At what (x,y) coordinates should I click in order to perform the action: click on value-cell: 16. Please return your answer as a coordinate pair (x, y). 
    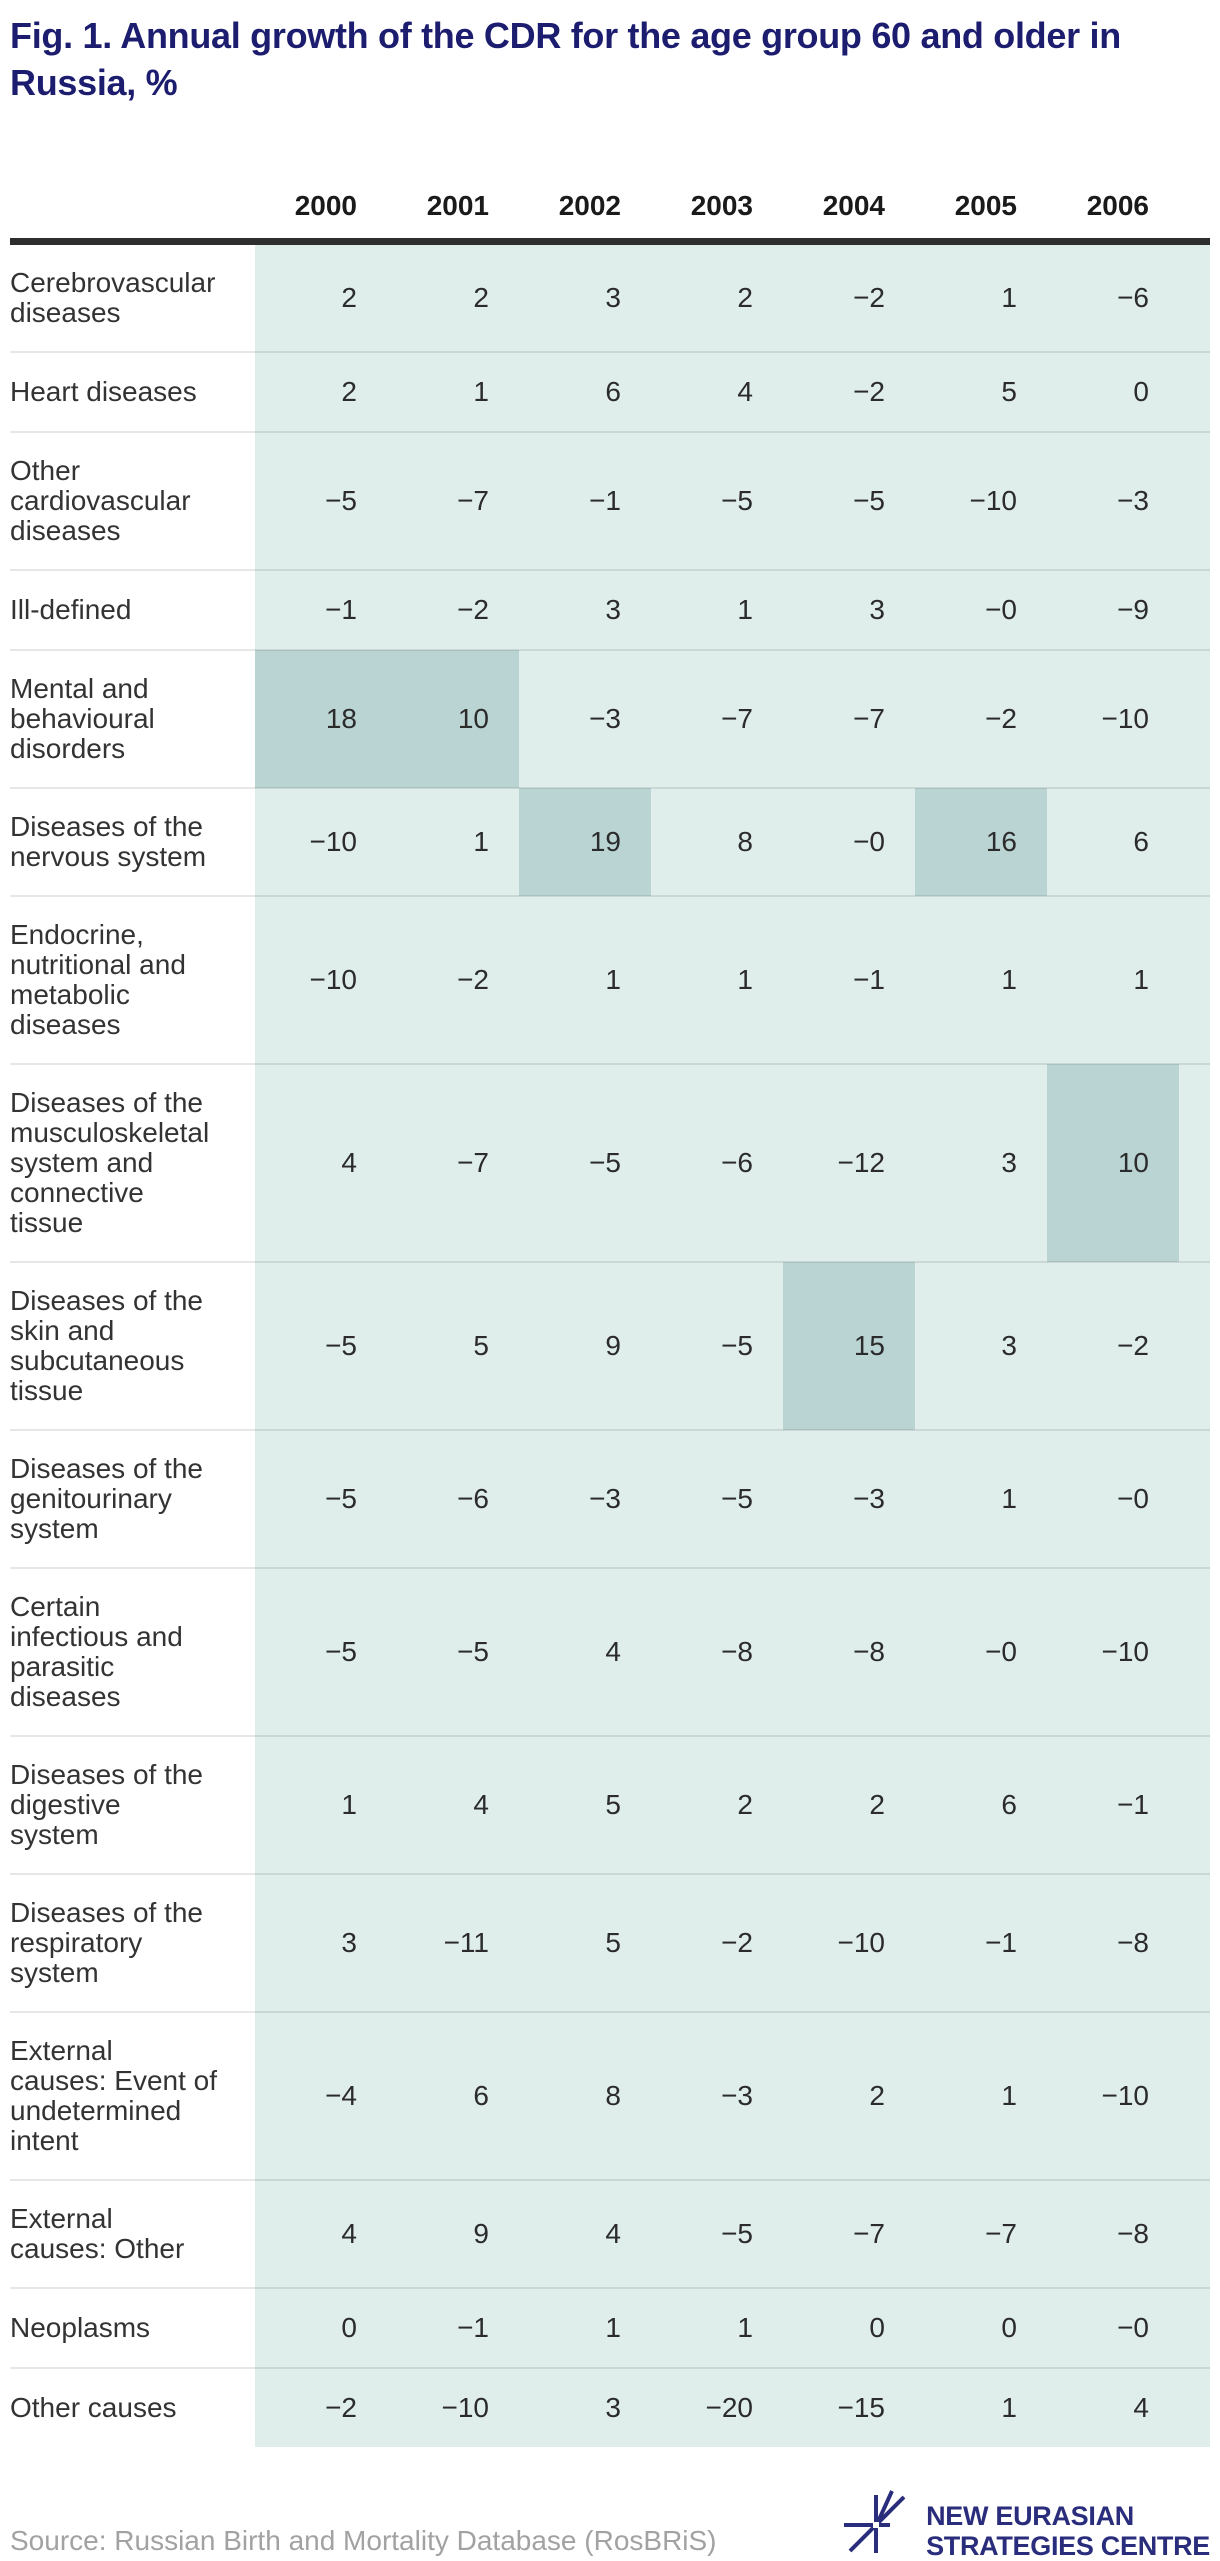
    Looking at the image, I should click on (981, 841).